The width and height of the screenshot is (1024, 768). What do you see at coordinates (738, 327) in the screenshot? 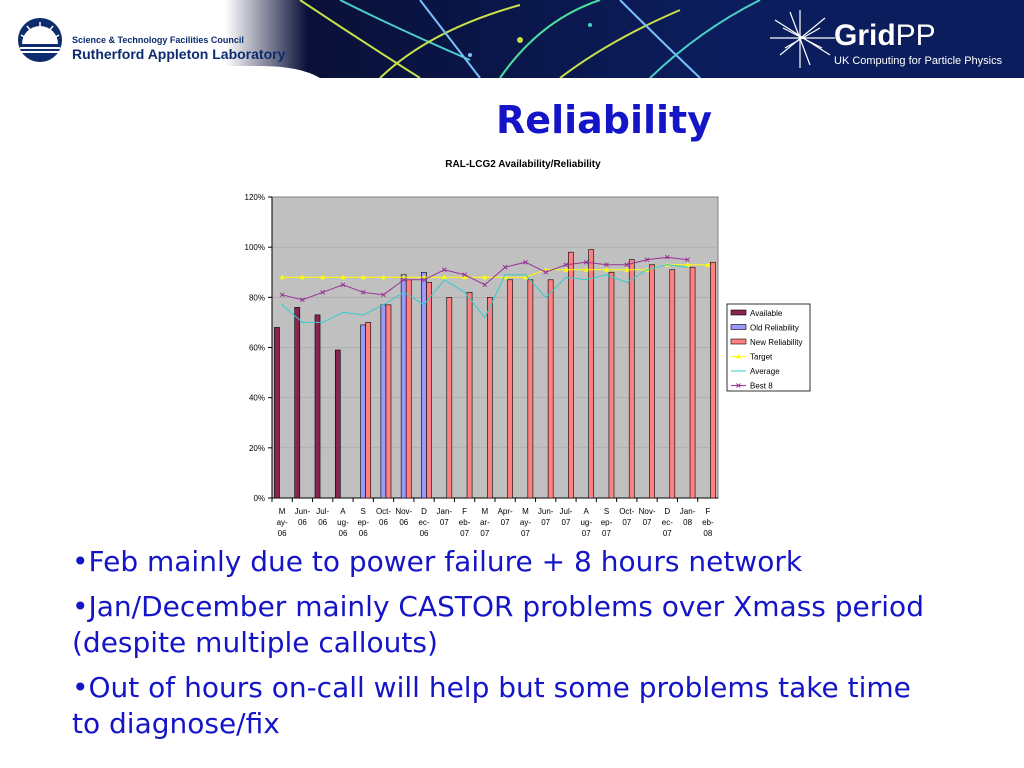
I see `legend-swatch-old-reliability` at bounding box center [738, 327].